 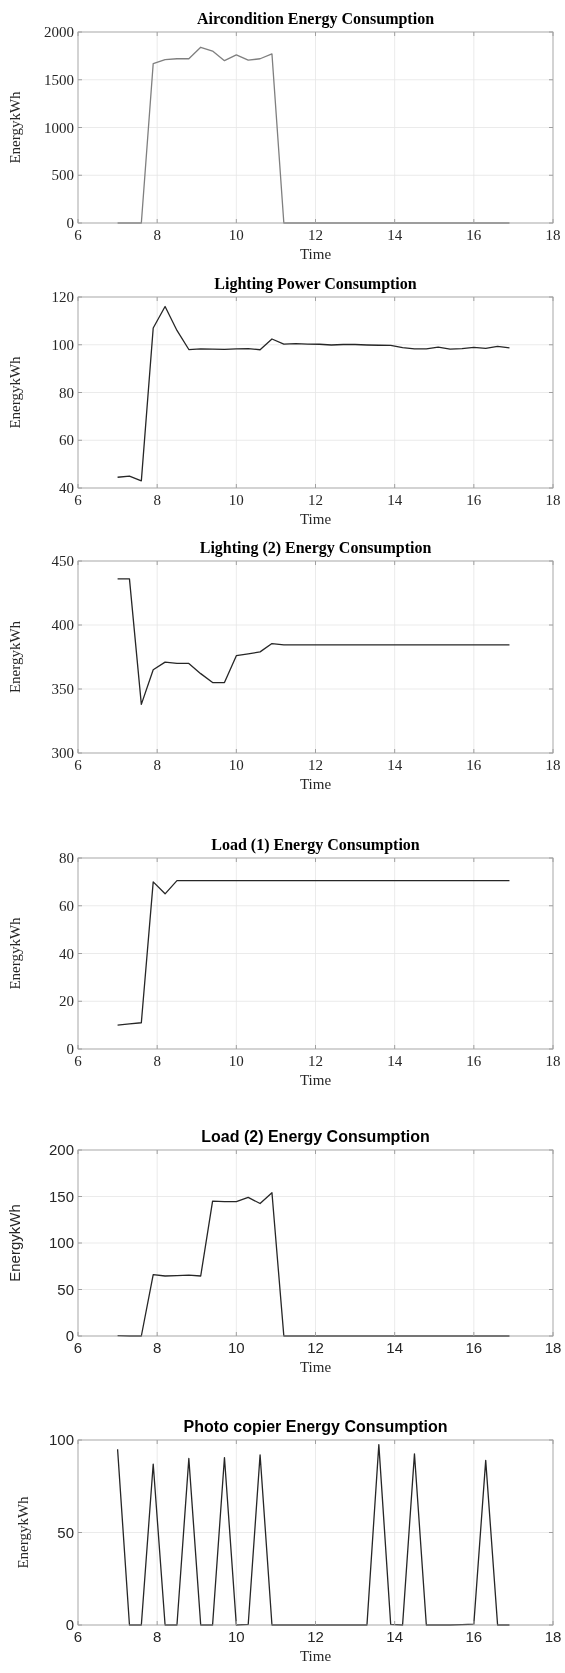 I want to click on chart-title: Aircondition Energy Consumption, so click(x=315, y=19).